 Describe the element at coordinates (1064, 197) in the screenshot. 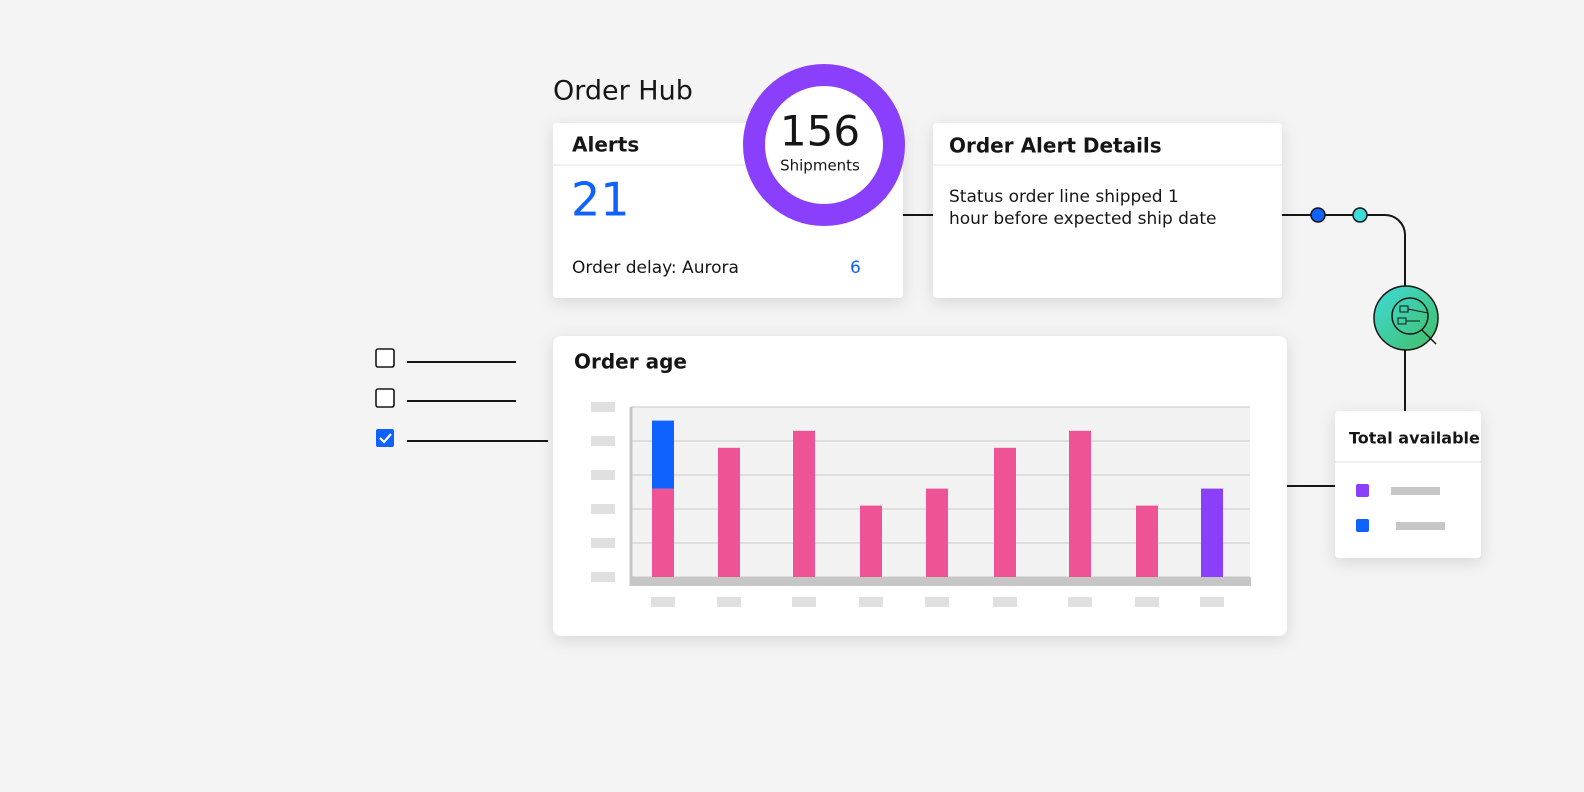

I see `details-line: Status order line shipped 1` at that location.